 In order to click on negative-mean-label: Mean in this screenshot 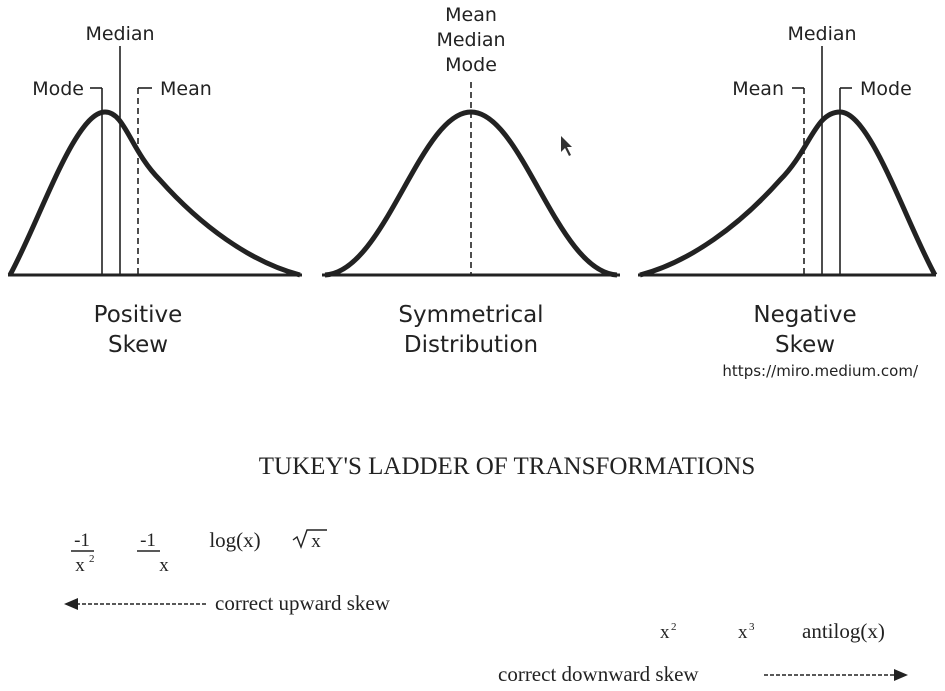, I will do `click(758, 89)`.